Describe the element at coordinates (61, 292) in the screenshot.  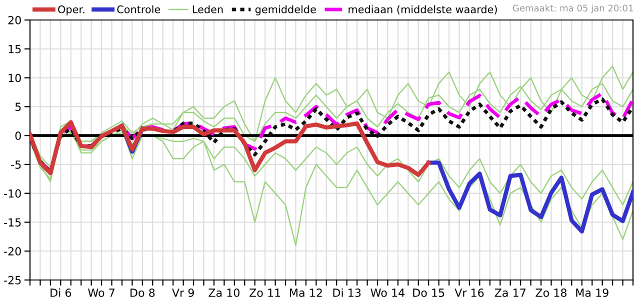
I see `x-tick-label: Di 6` at that location.